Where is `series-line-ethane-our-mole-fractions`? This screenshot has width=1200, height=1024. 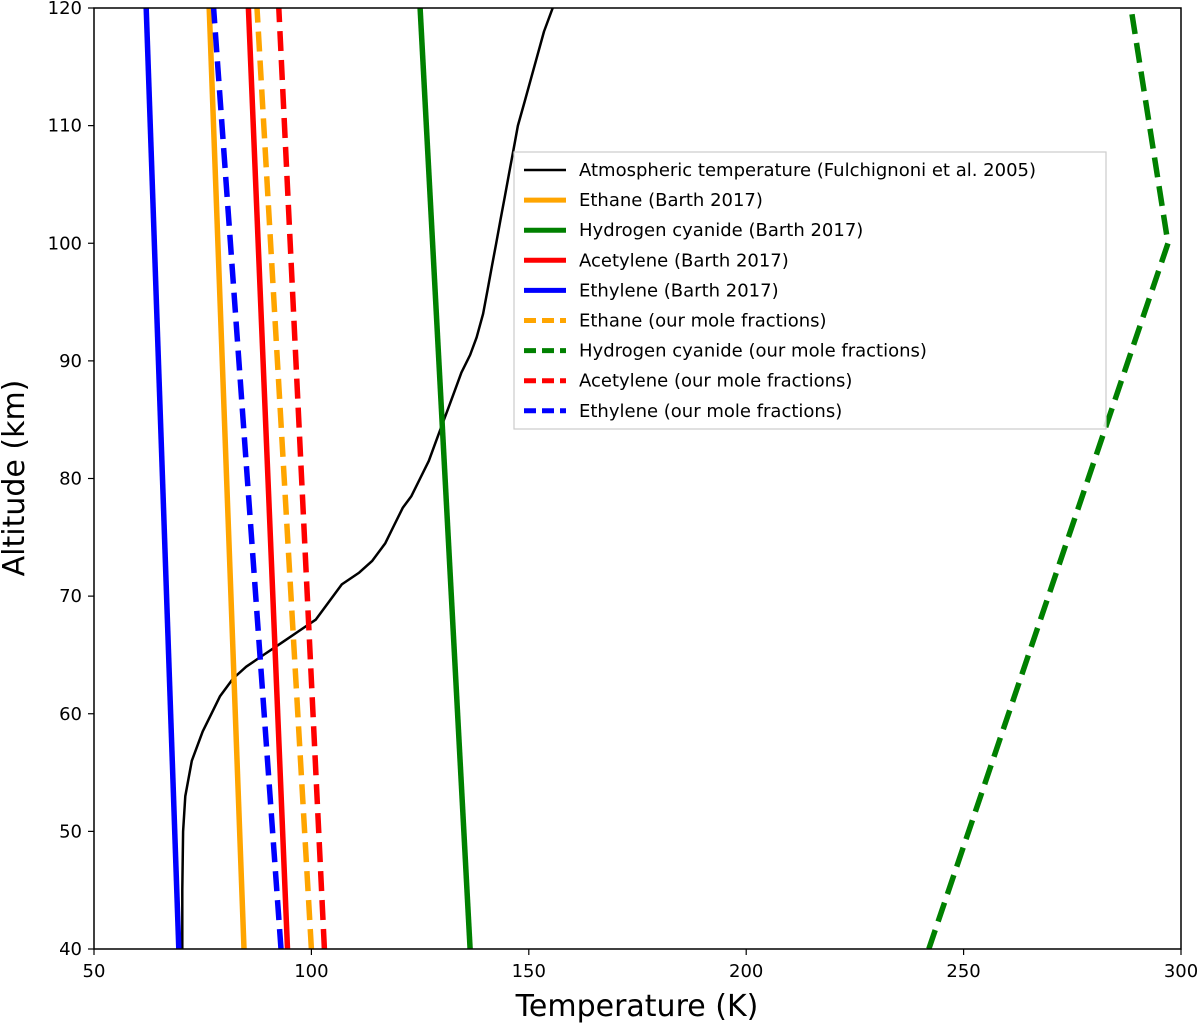 series-line-ethane-our-mole-fractions is located at coordinates (284, 478).